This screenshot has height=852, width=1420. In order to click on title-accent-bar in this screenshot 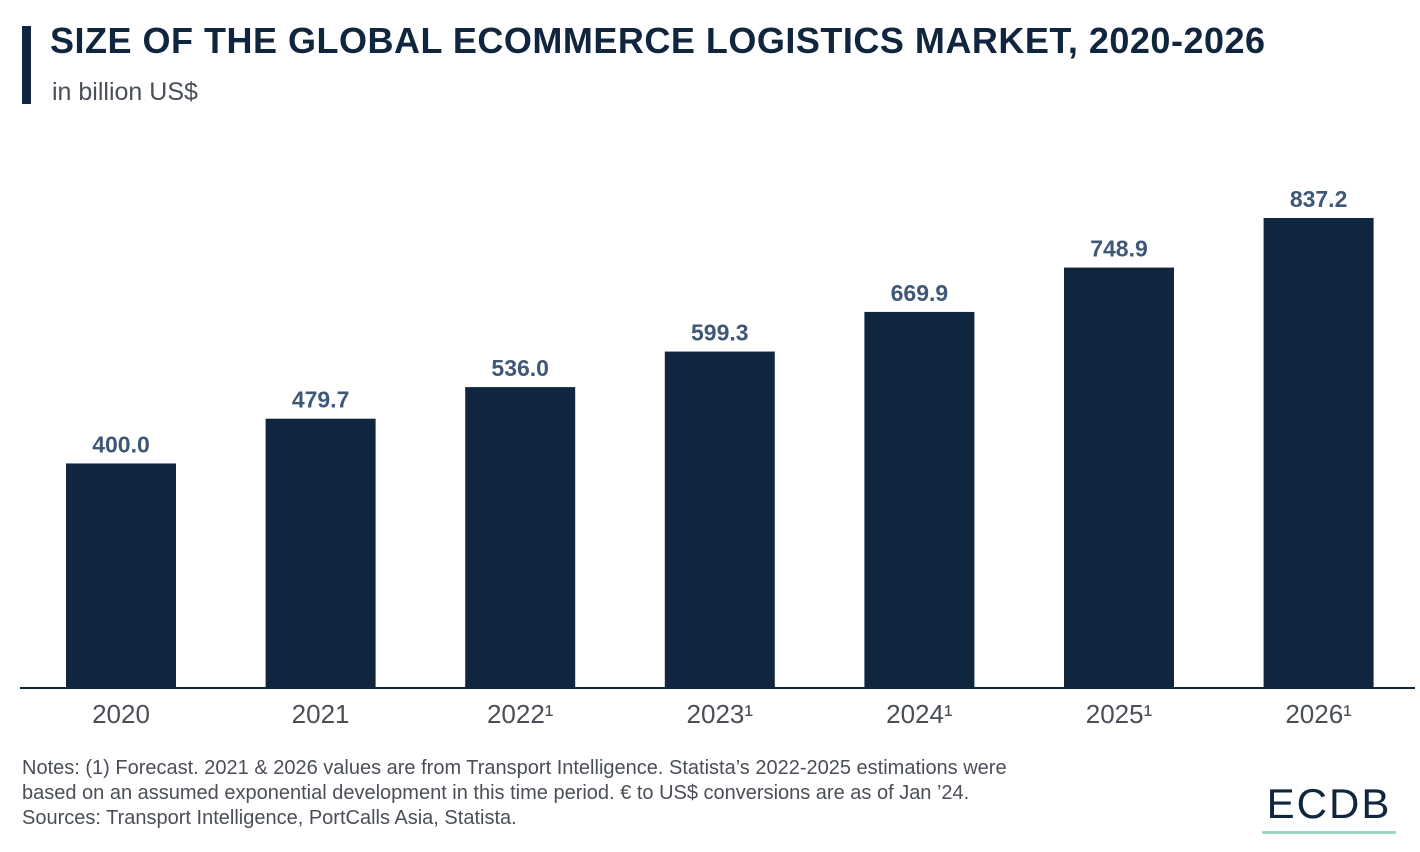, I will do `click(26, 65)`.